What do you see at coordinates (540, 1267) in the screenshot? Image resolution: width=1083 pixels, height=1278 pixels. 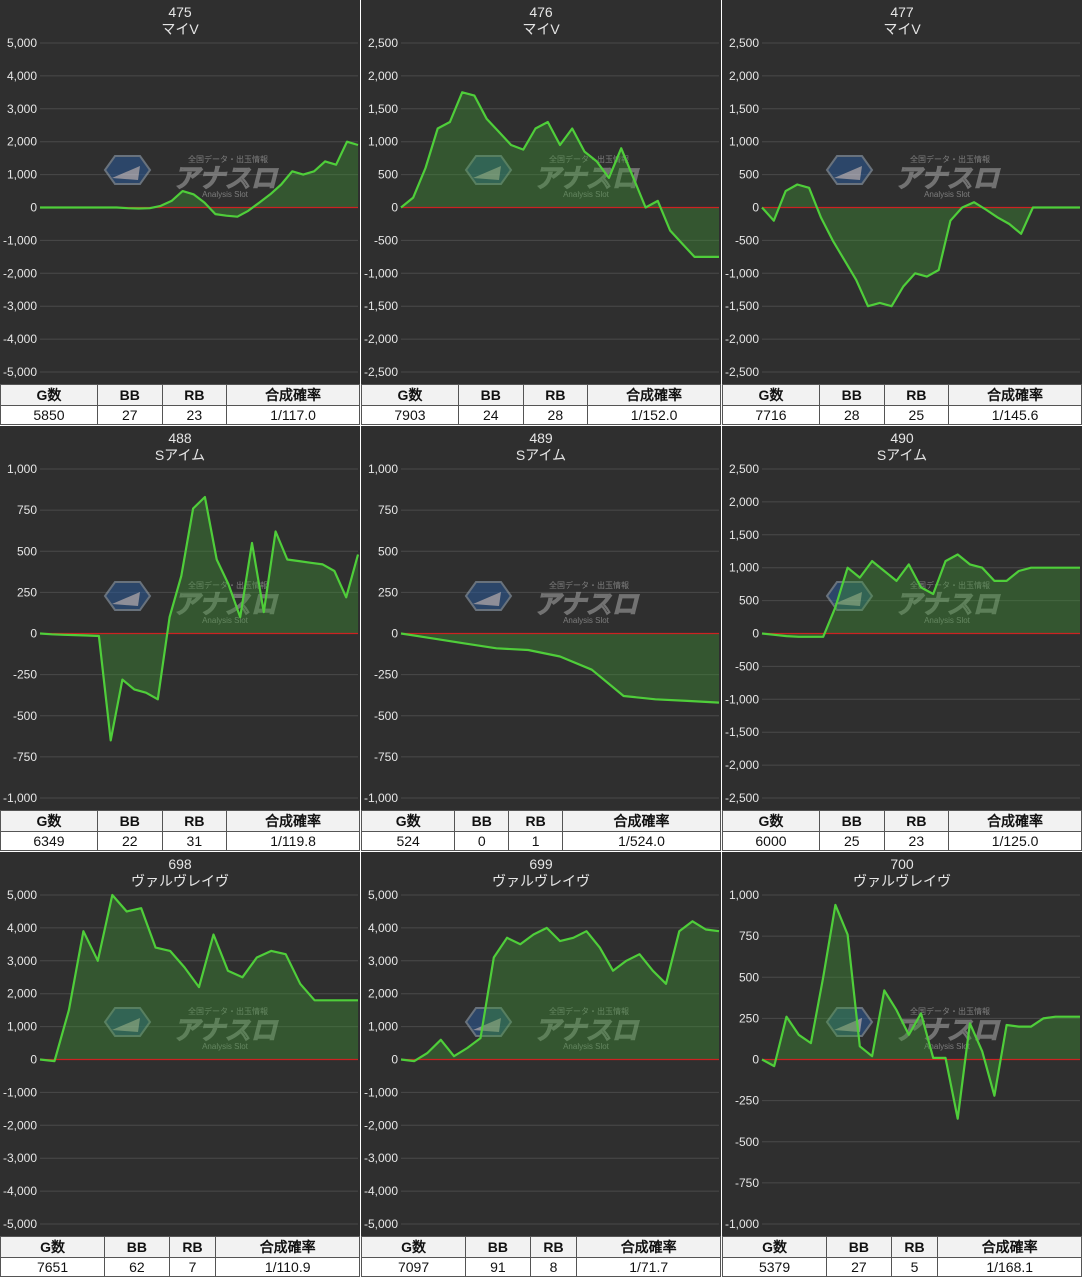 I see `stats-value-row: 7097 91 8 1/71.7` at bounding box center [540, 1267].